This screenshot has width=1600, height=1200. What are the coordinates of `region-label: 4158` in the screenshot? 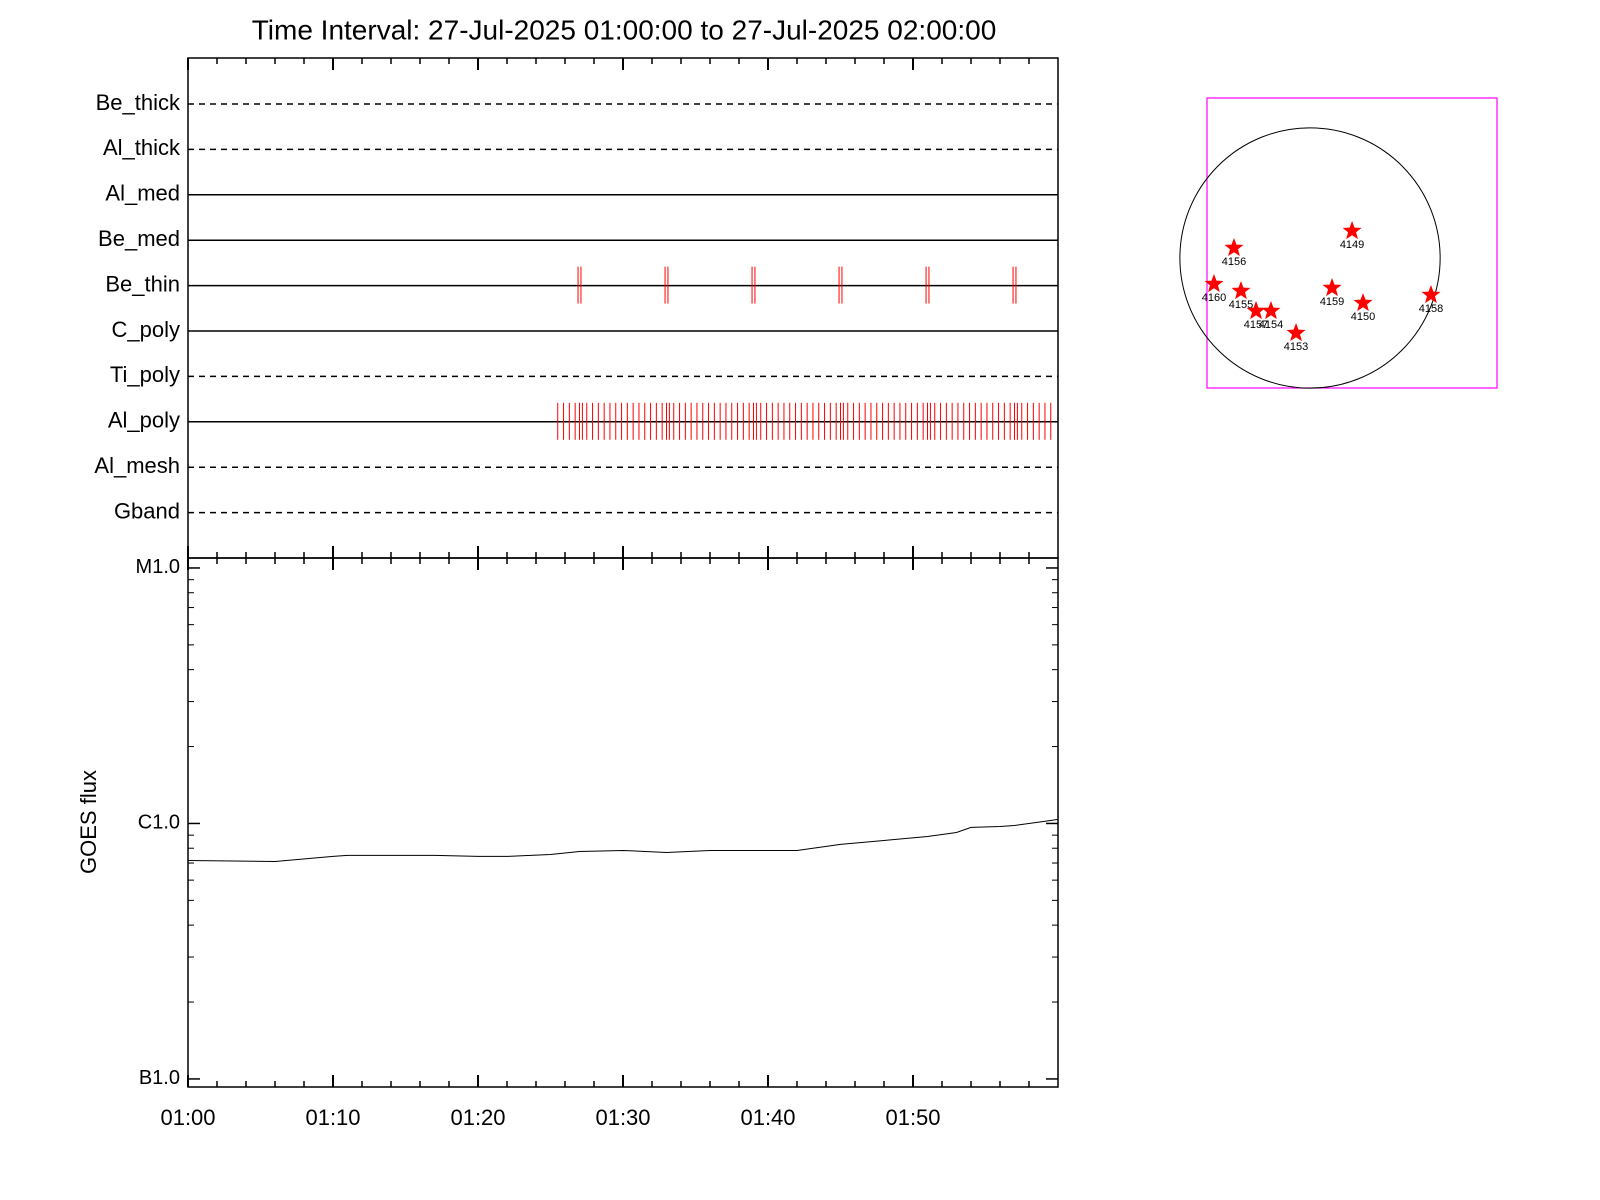 It's located at (1431, 309).